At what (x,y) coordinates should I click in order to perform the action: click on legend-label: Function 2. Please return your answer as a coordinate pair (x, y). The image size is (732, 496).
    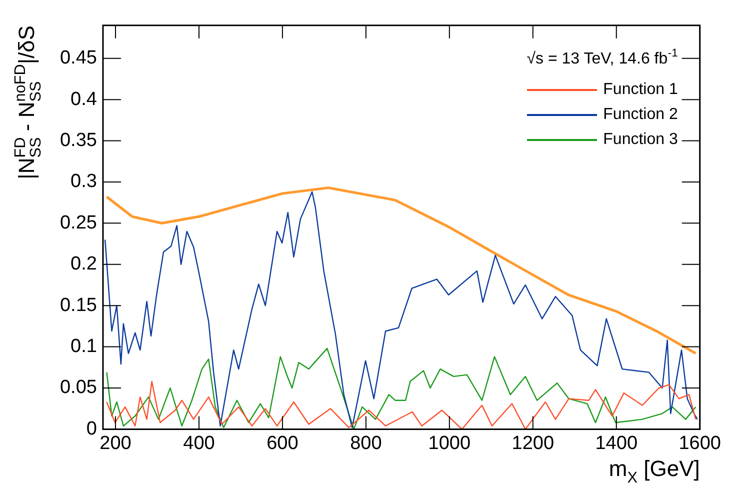
    Looking at the image, I should click on (640, 115).